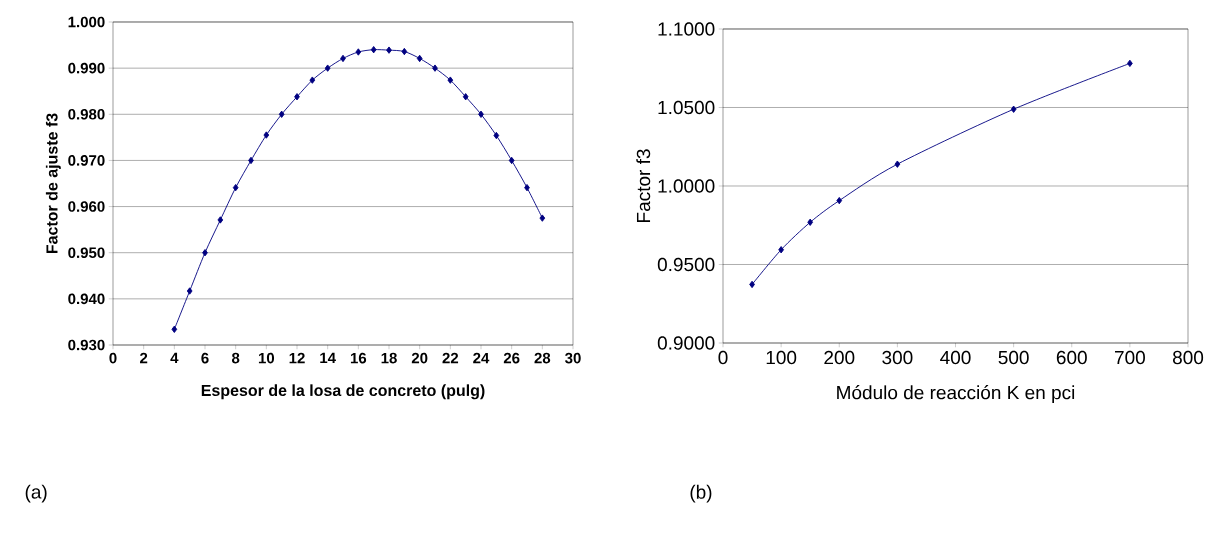 The width and height of the screenshot is (1217, 535). Describe the element at coordinates (643, 185) in the screenshot. I see `y-axis-title: Factor f3` at that location.